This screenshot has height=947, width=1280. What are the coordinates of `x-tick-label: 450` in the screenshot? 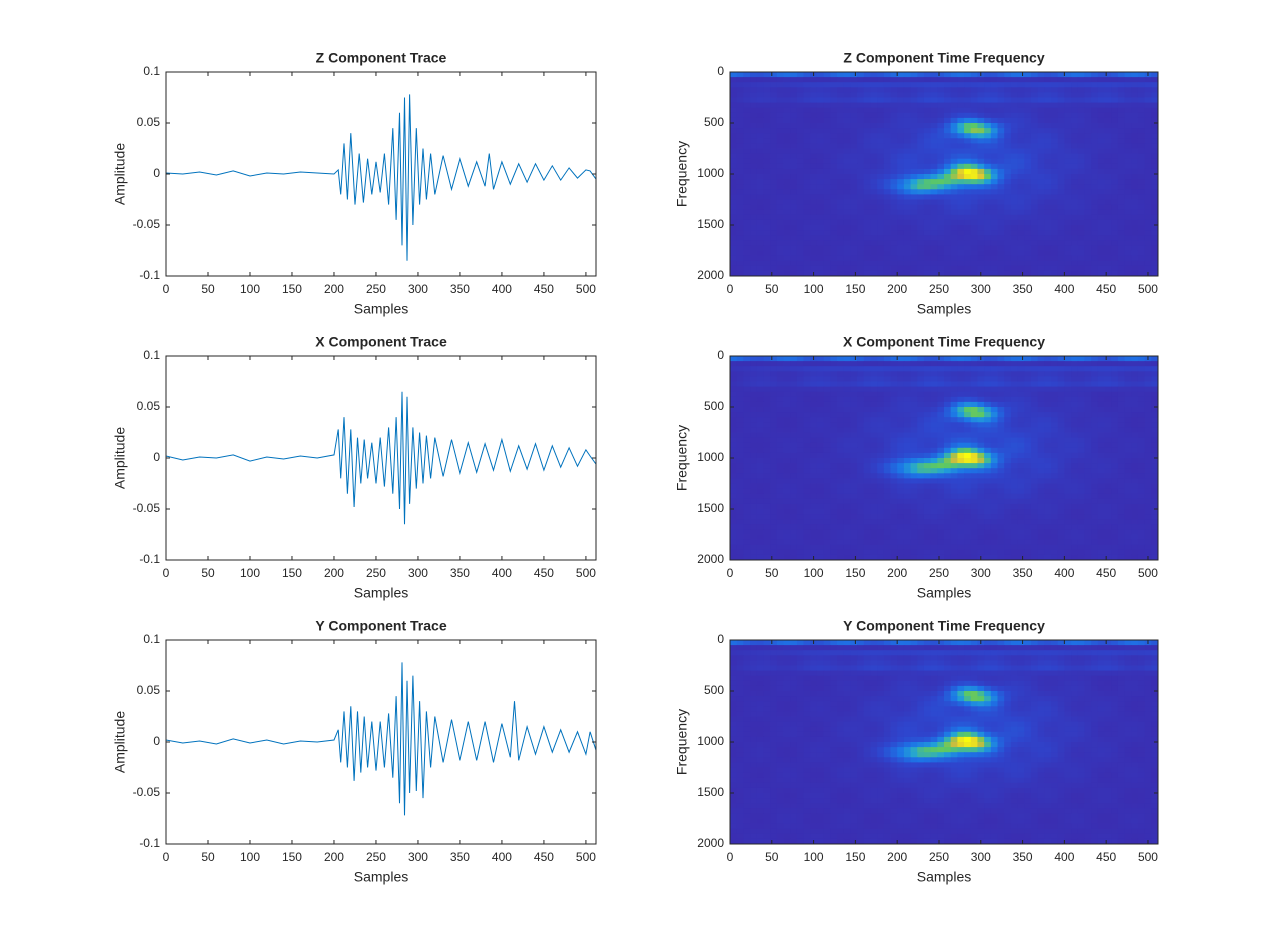 It's located at (1106, 289).